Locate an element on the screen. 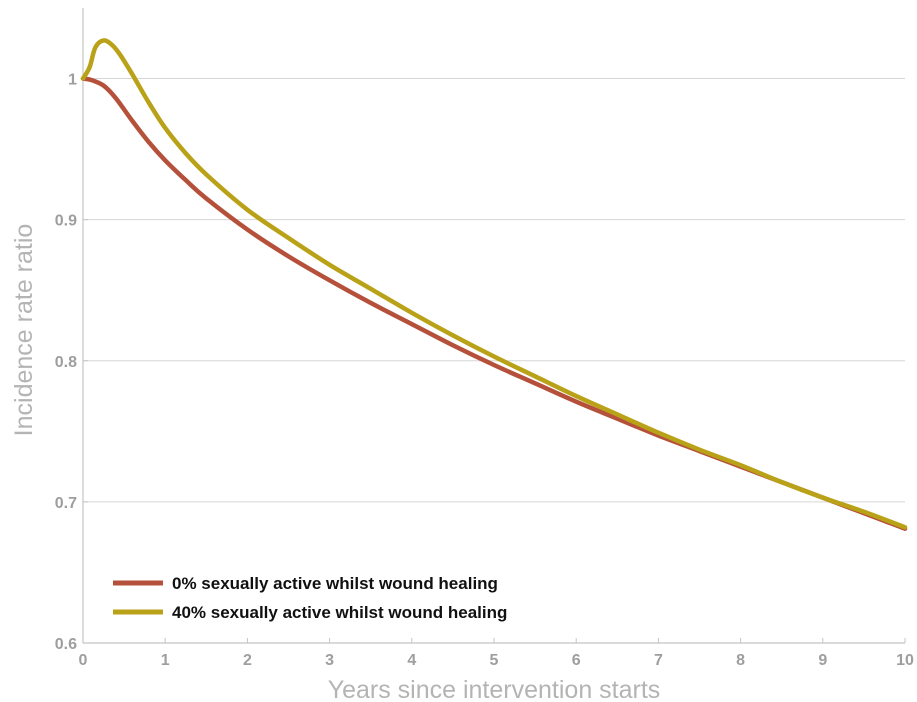 The height and width of the screenshot is (702, 917). x-tick-label: 6 is located at coordinates (576, 660).